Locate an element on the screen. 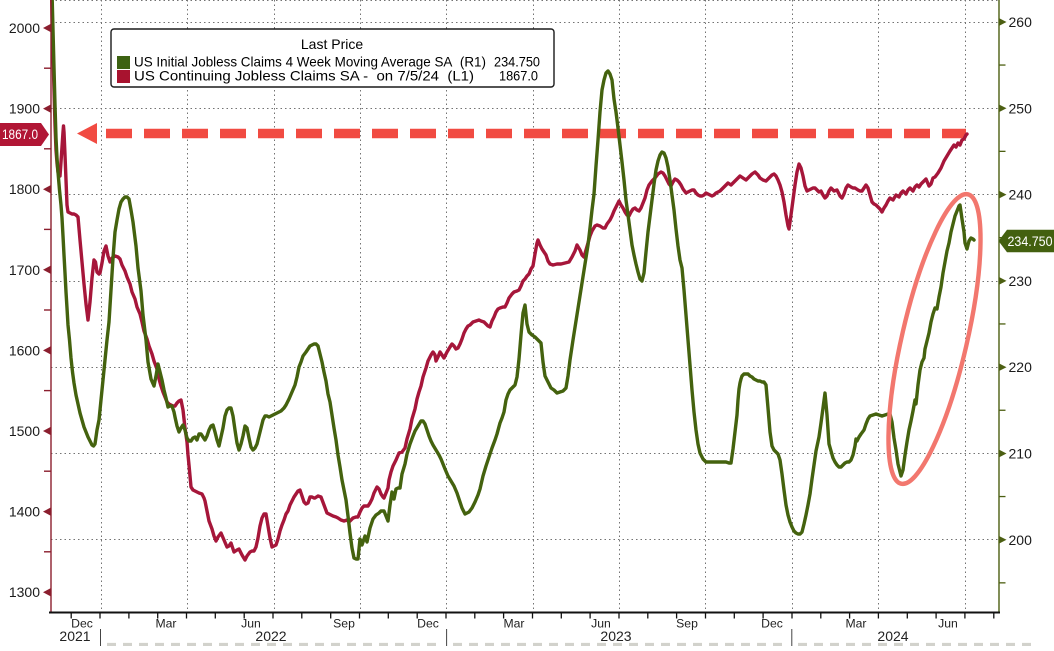 The image size is (1054, 651). svg-text: Last Price is located at coordinates (332, 44).